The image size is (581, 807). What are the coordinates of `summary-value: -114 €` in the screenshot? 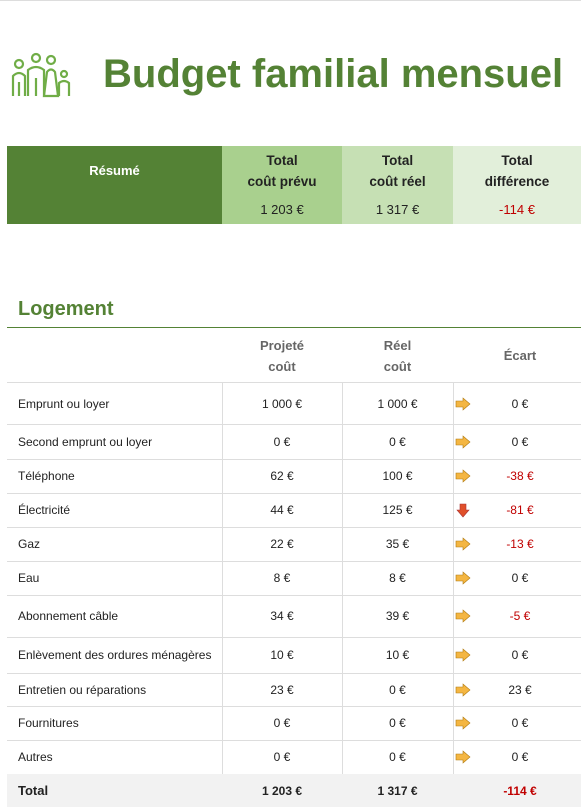 It's located at (517, 209).